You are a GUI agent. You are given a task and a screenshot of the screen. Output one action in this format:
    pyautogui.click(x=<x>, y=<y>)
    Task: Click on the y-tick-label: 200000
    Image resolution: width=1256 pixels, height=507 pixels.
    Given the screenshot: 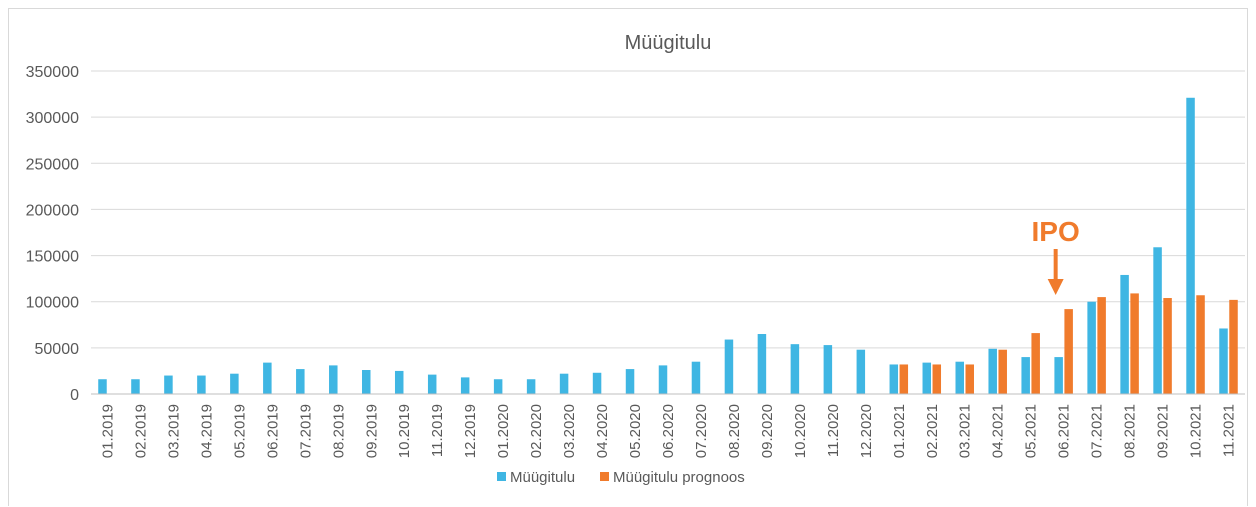 What is the action you would take?
    pyautogui.click(x=52, y=210)
    